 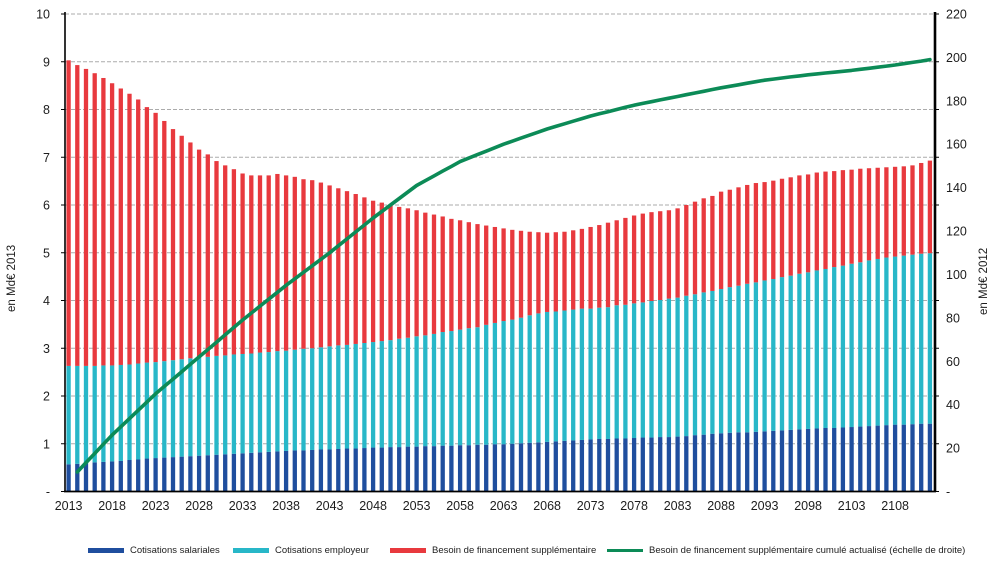 What do you see at coordinates (956, 254) in the screenshot?
I see `right-axis-tick-labels: - 20 40 60 80 100 120 140 160 180 200 220` at bounding box center [956, 254].